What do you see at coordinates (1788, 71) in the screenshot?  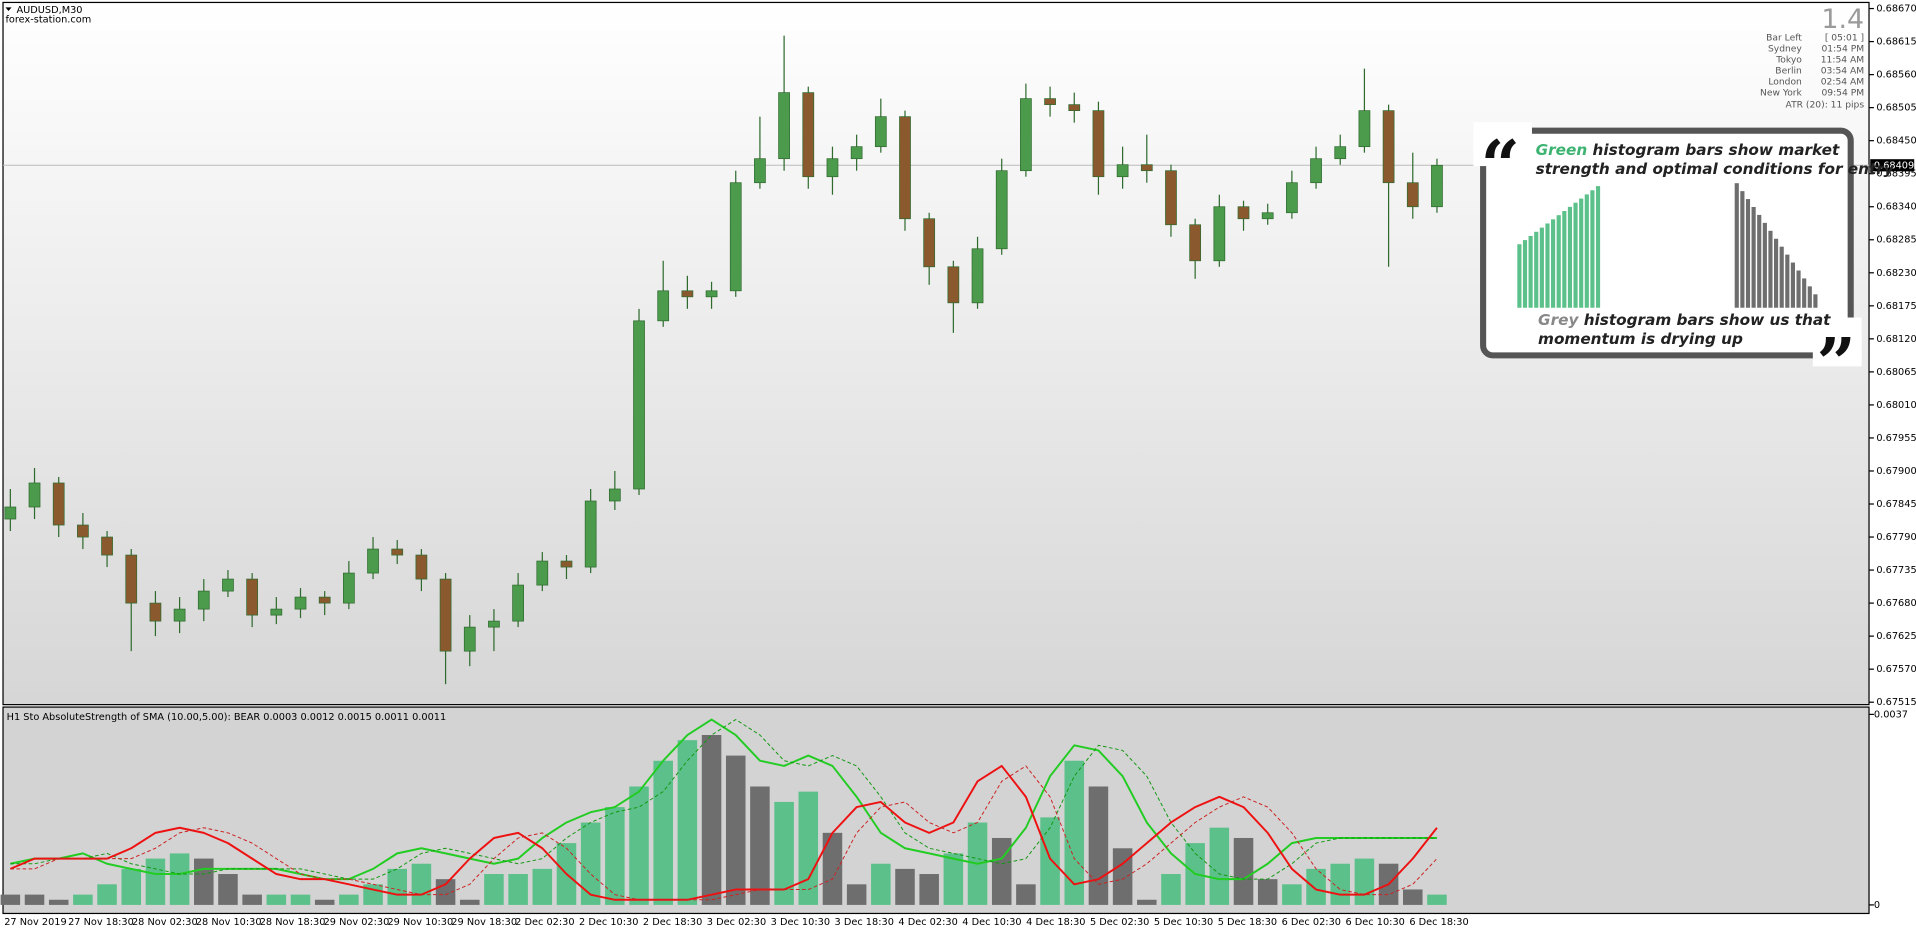 I see `info-label: Berlin` at bounding box center [1788, 71].